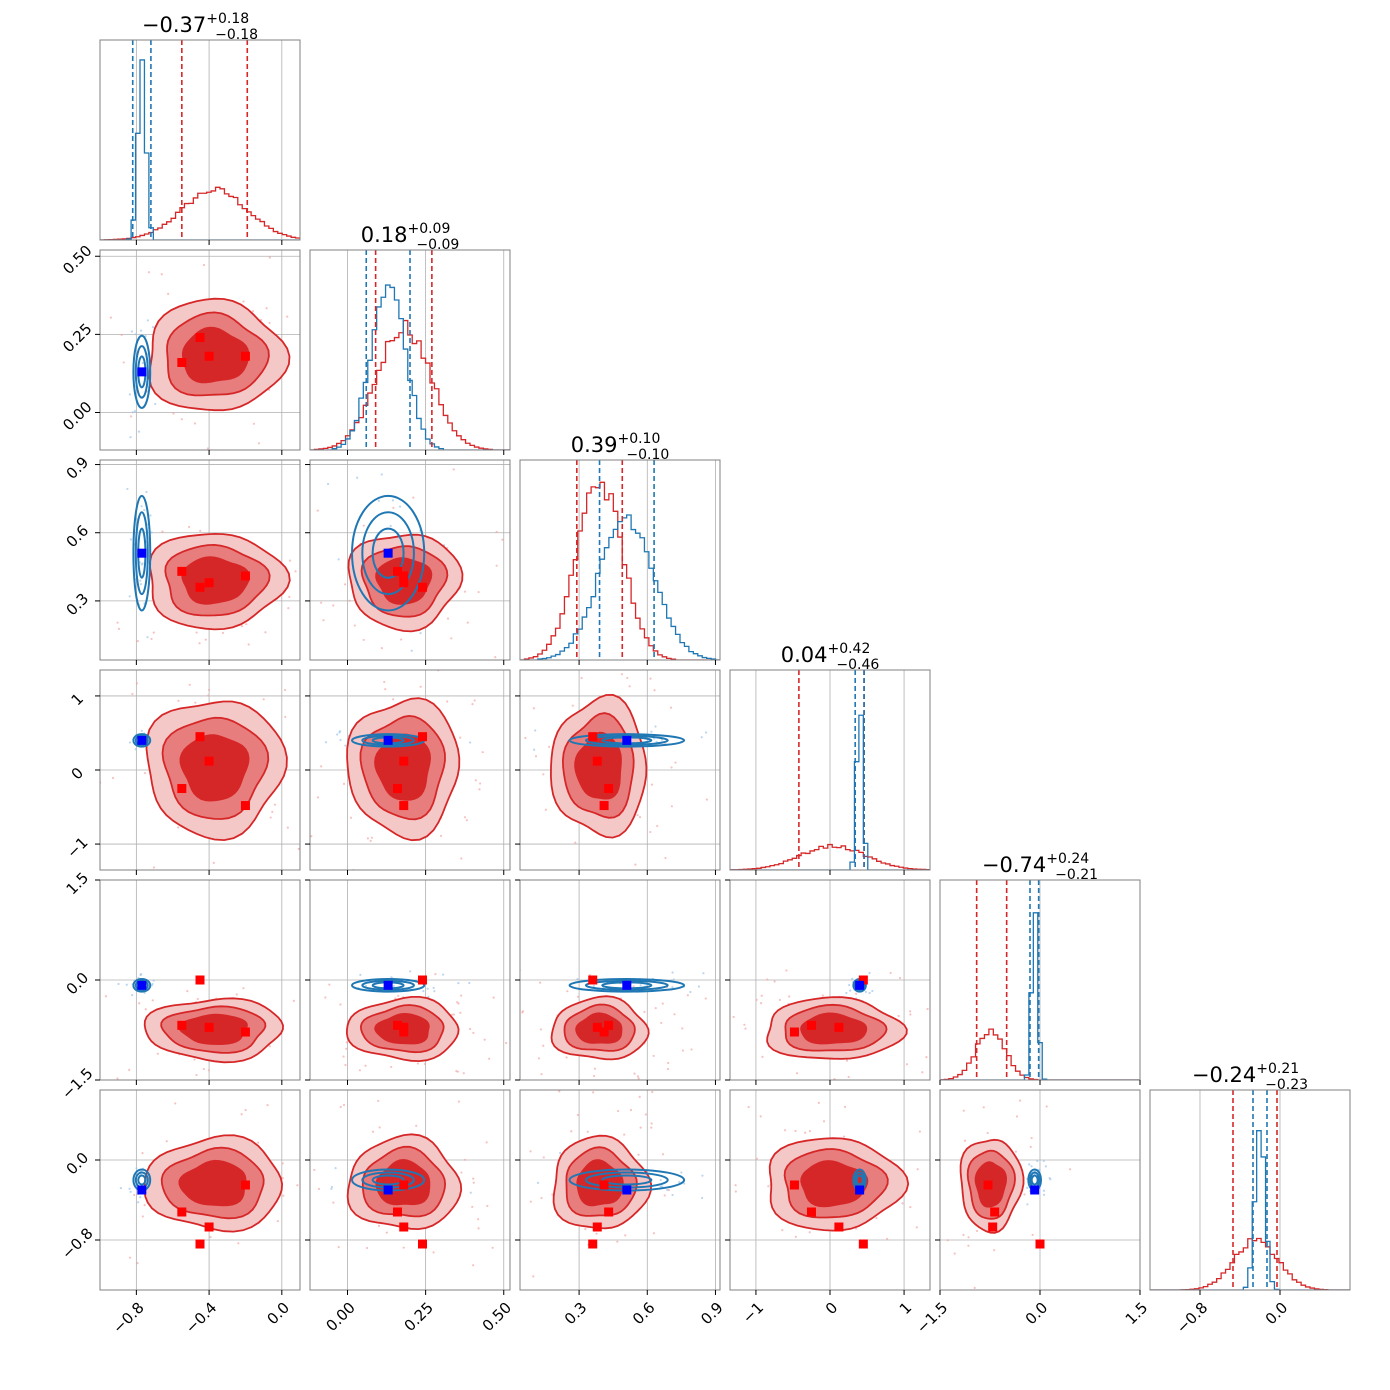 Image resolution: width=1390 pixels, height=1390 pixels. I want to click on y-tick-label: 0.6, so click(78, 536).